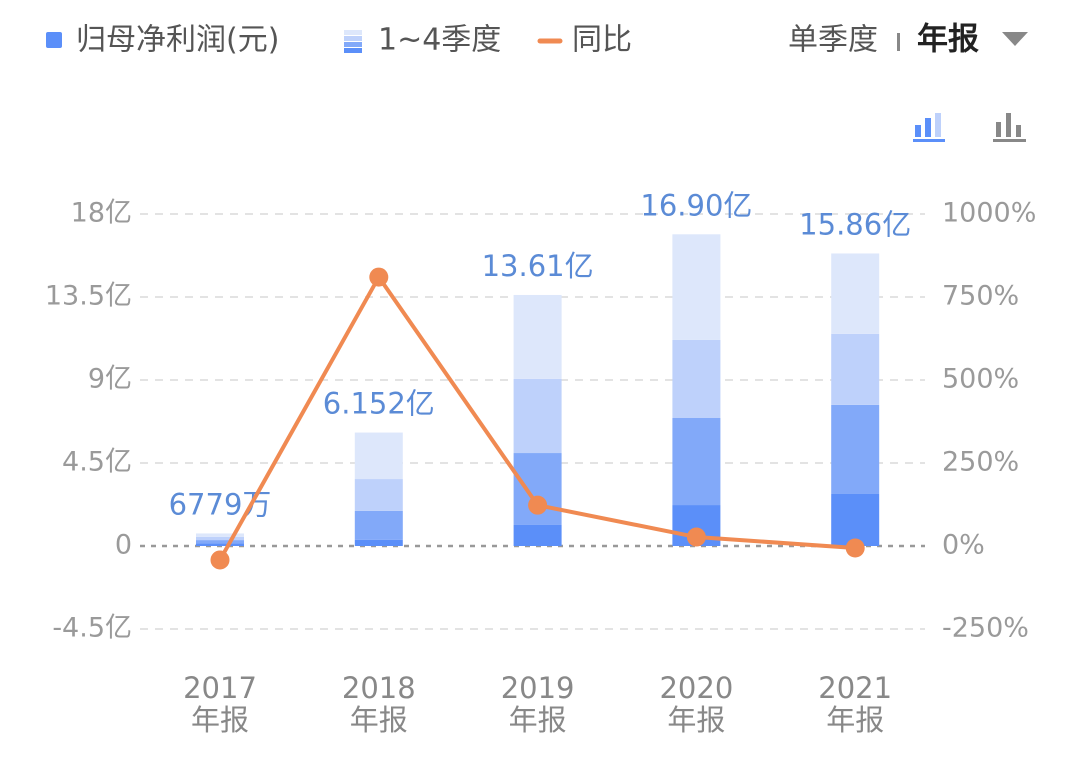  What do you see at coordinates (989, 213) in the screenshot?
I see `y2-tick-label: 1000%` at bounding box center [989, 213].